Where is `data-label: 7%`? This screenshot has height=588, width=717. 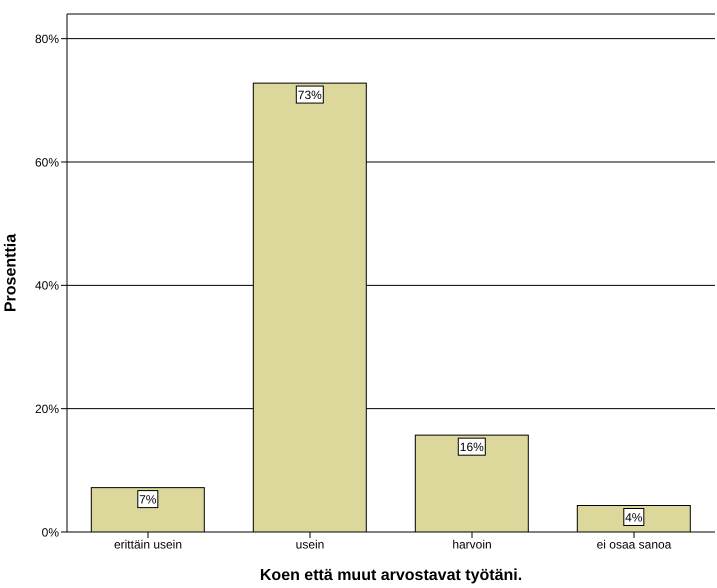 data-label: 7% is located at coordinates (148, 499).